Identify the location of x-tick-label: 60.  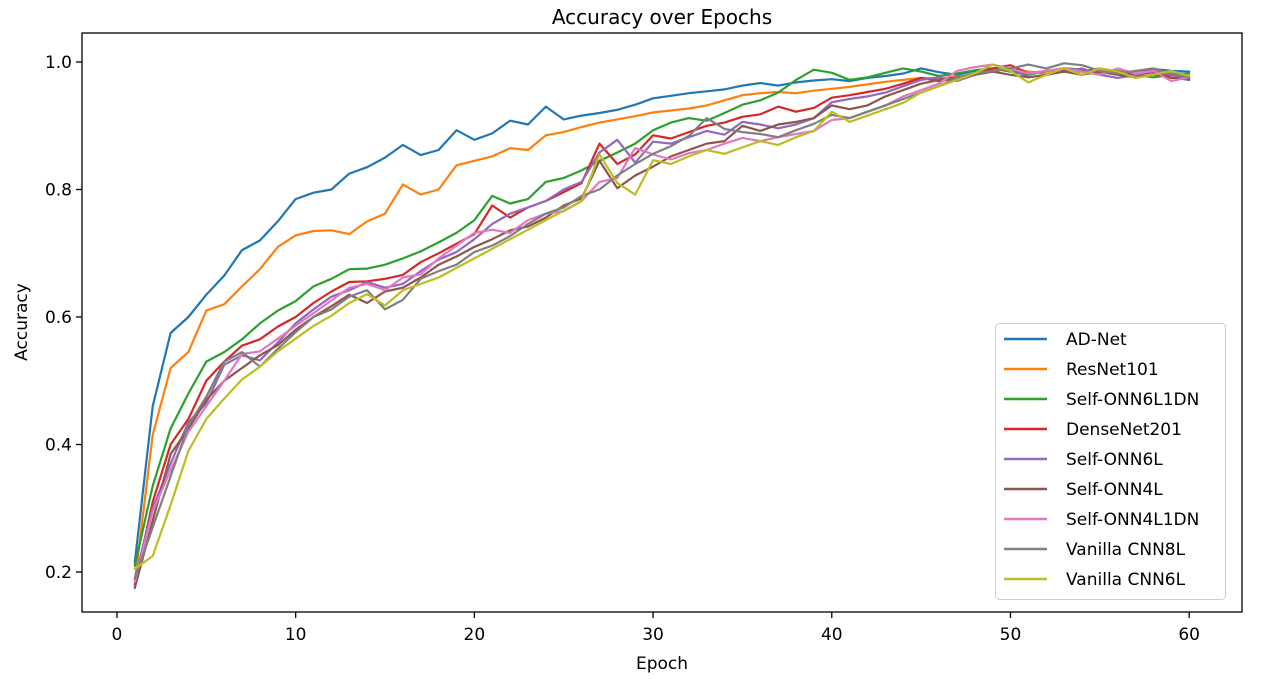
(1189, 635).